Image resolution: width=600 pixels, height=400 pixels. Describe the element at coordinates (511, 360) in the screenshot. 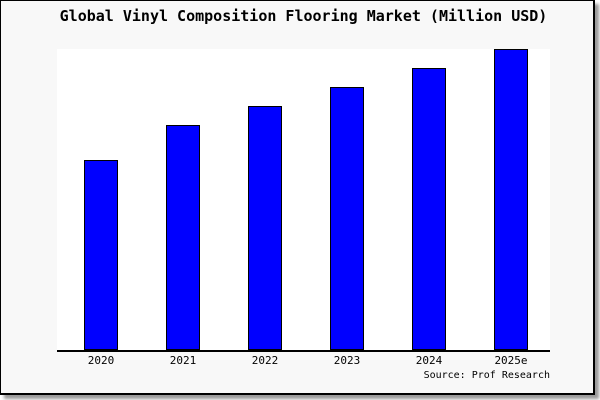

I see `x-tick-label-2025e: 2025e` at that location.